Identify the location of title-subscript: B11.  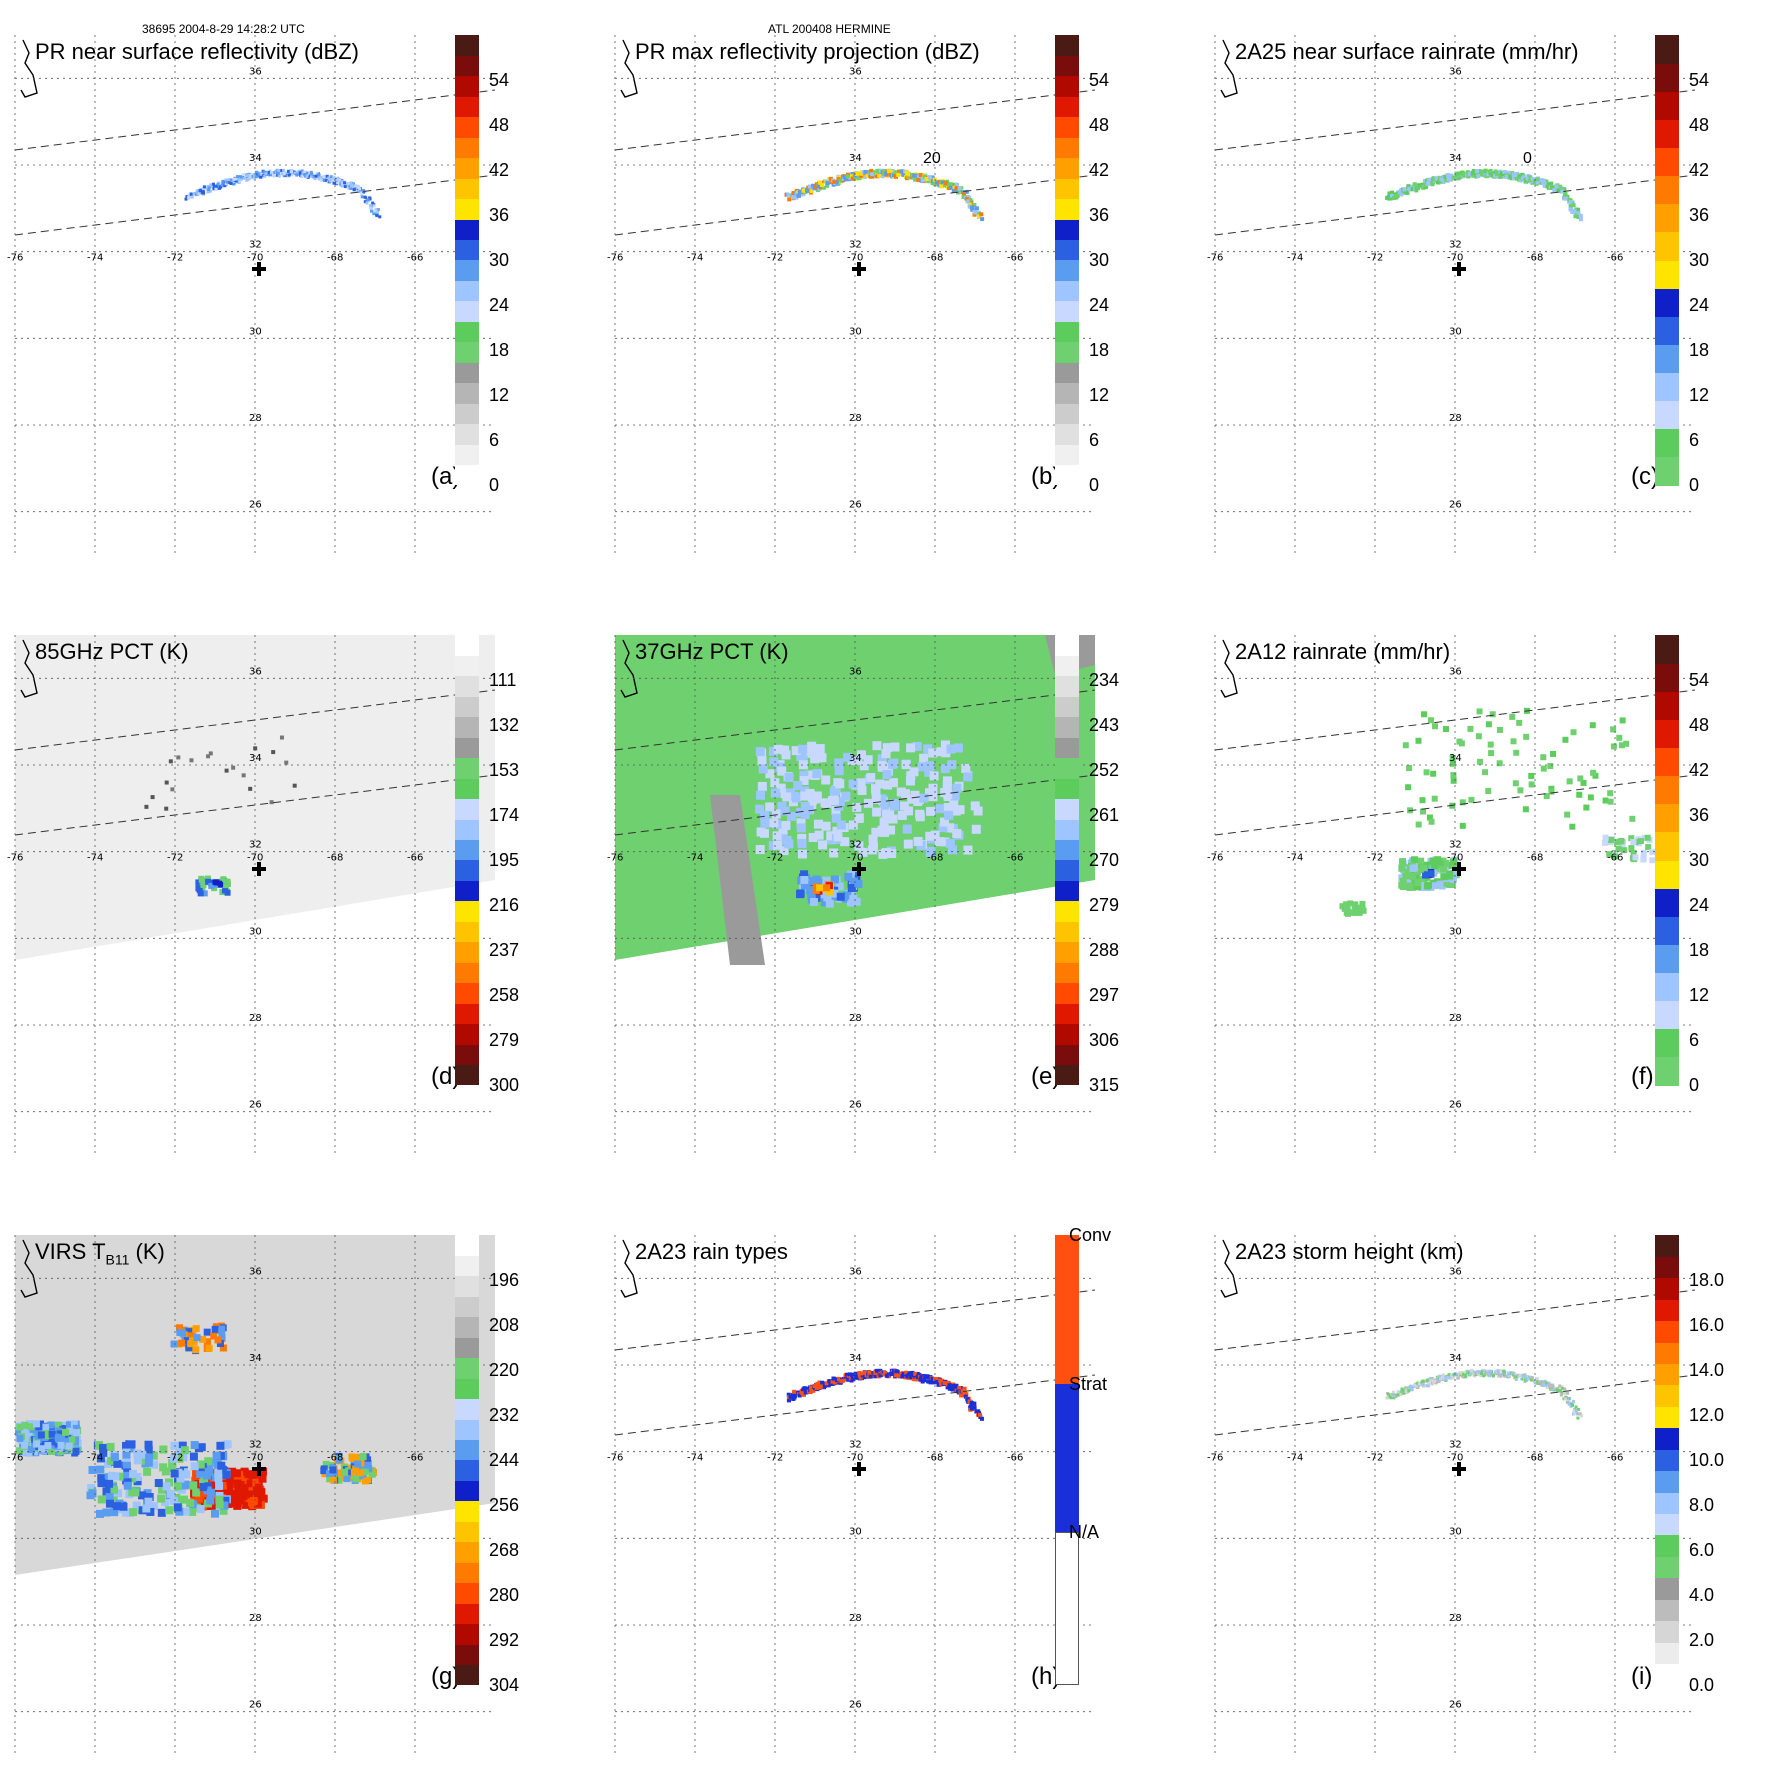
(117, 1259).